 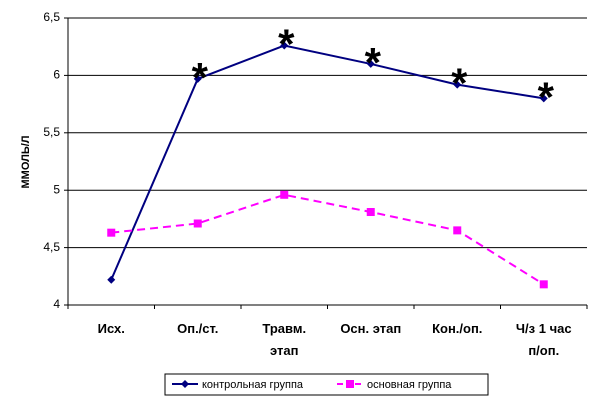 I want to click on x-tick-label: Исх., so click(x=111, y=328).